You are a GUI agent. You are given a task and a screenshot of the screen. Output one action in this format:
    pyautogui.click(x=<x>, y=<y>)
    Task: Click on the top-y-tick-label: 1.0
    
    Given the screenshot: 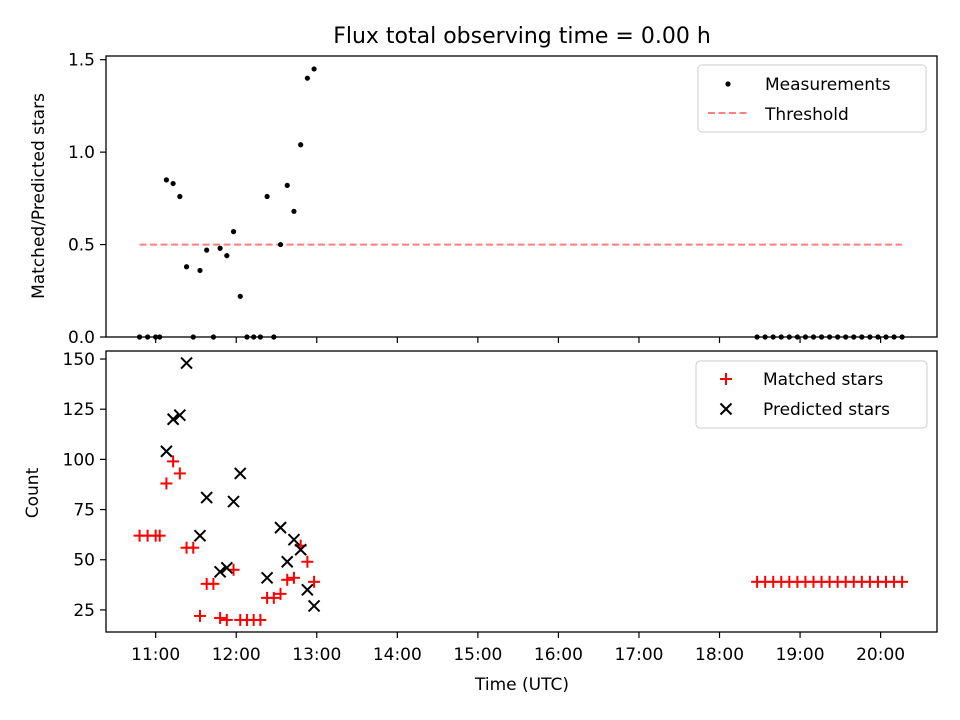 What is the action you would take?
    pyautogui.click(x=81, y=153)
    